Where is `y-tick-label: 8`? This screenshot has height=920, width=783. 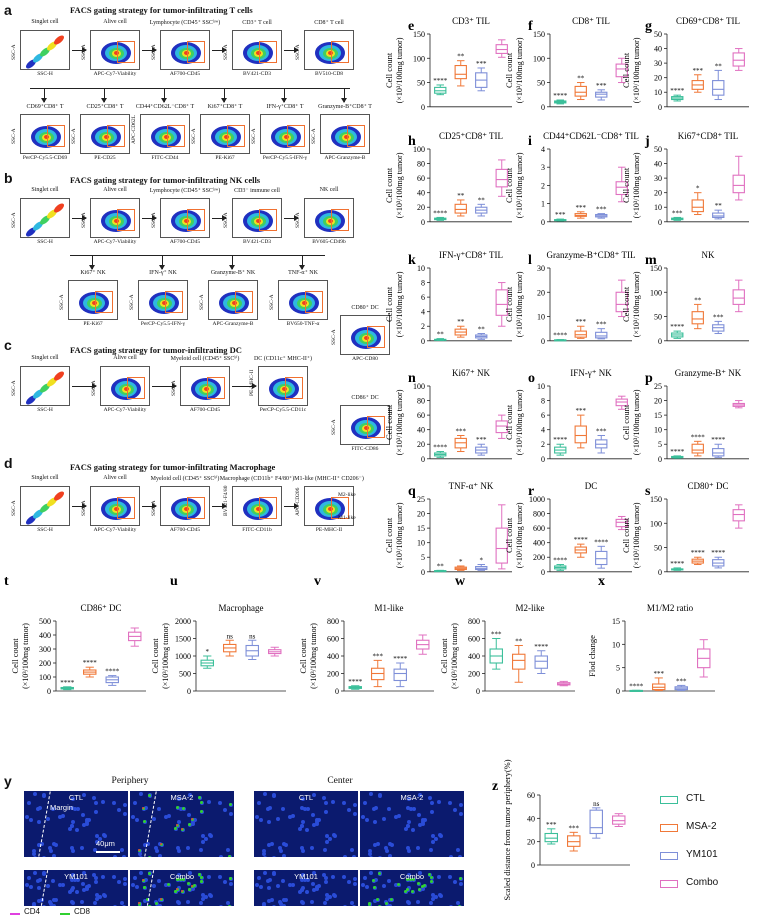 y-tick-label: 8 is located at coordinates (423, 283).